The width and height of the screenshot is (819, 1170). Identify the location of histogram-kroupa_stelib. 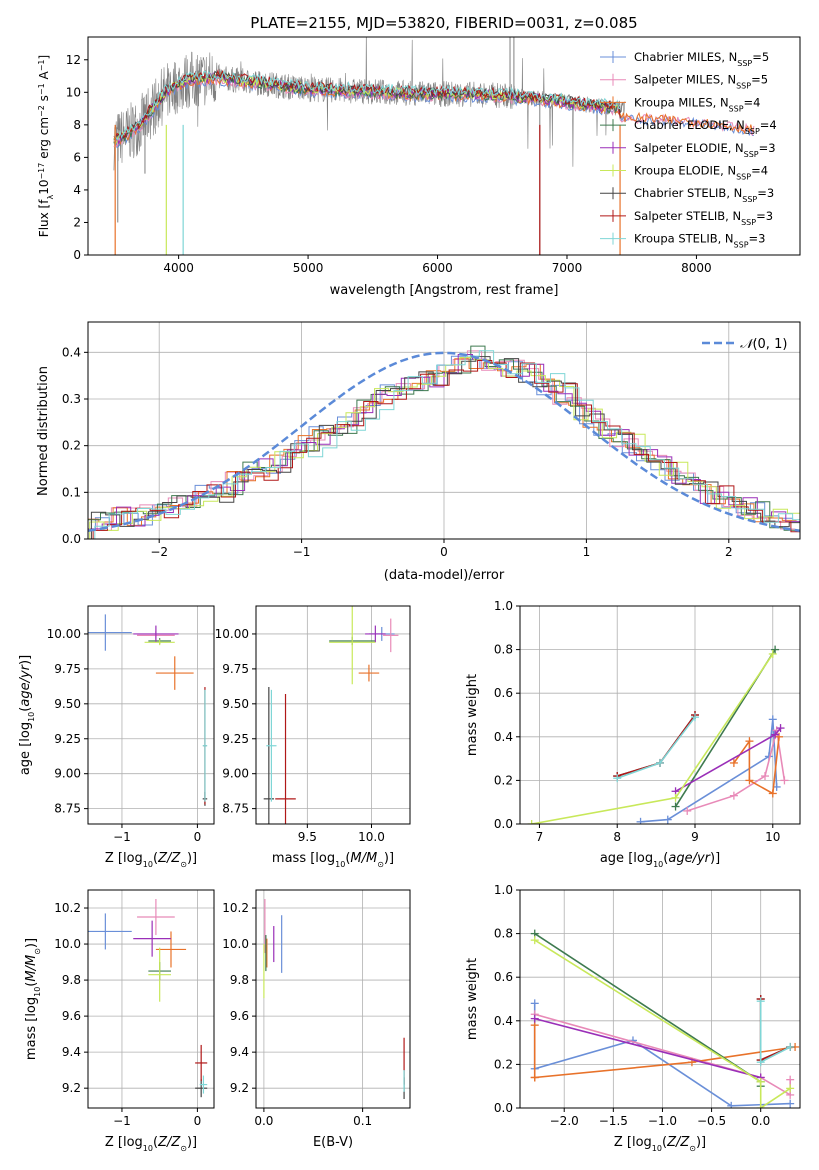
(447, 444).